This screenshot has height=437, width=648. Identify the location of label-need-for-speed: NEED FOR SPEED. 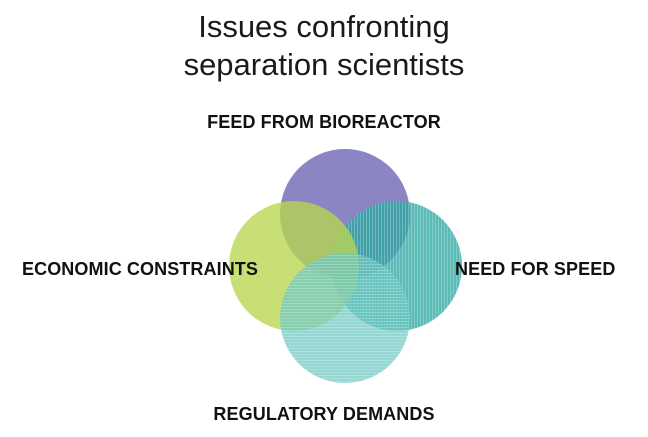
(535, 269).